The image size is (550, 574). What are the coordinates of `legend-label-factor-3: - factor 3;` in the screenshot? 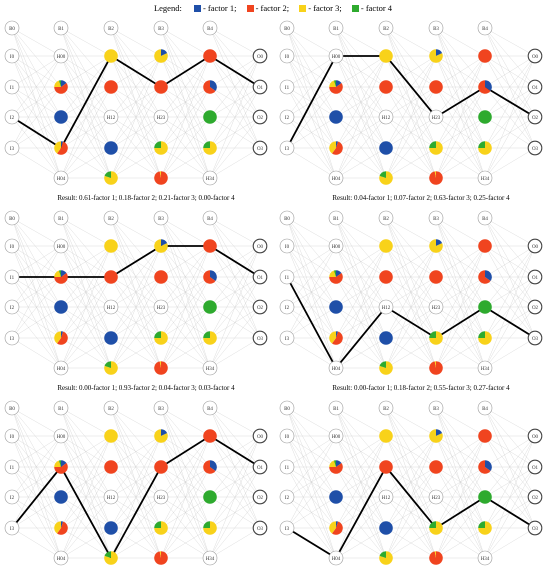 It's located at (325, 8).